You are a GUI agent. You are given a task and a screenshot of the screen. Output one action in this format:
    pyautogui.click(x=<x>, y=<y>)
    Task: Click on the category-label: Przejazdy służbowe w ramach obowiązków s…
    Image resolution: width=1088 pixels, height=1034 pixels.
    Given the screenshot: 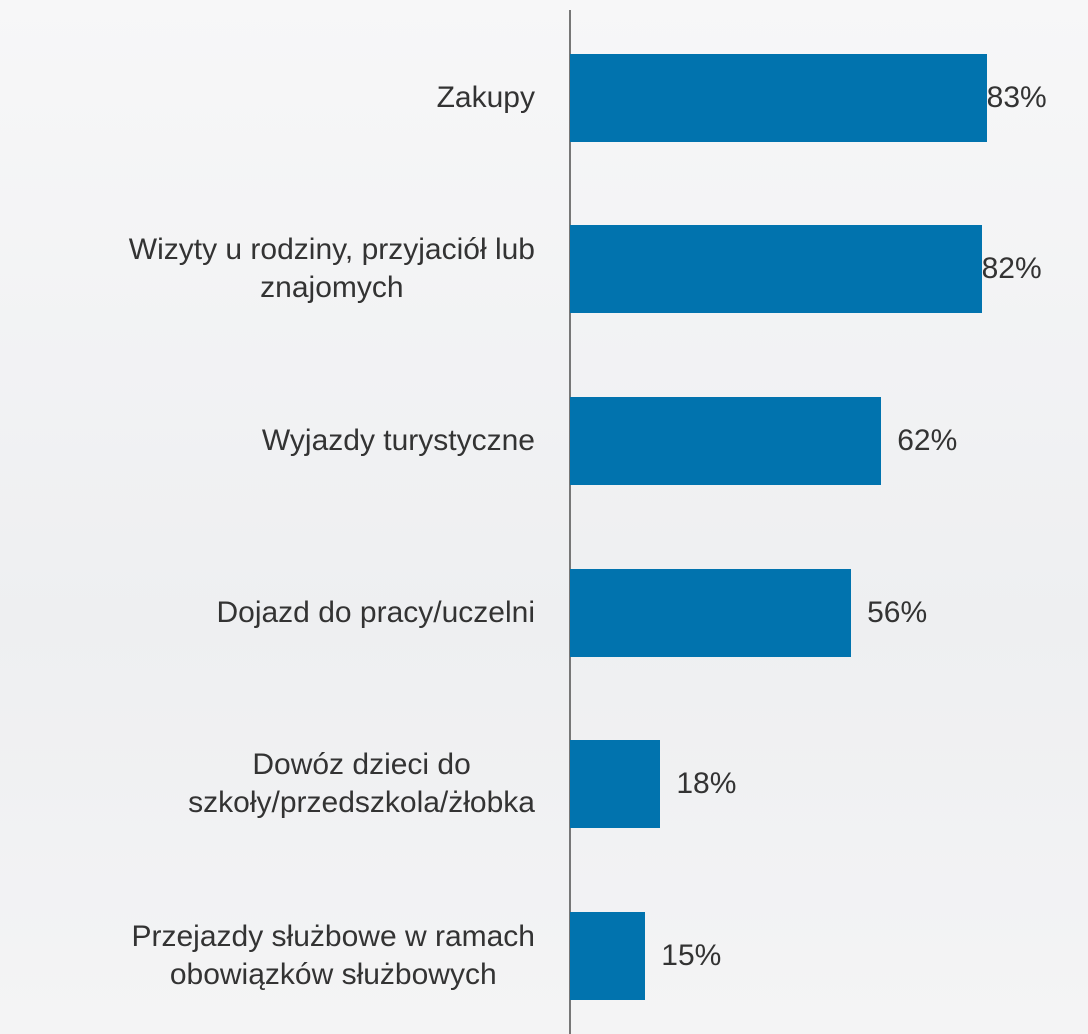 What is the action you would take?
    pyautogui.click(x=333, y=955)
    